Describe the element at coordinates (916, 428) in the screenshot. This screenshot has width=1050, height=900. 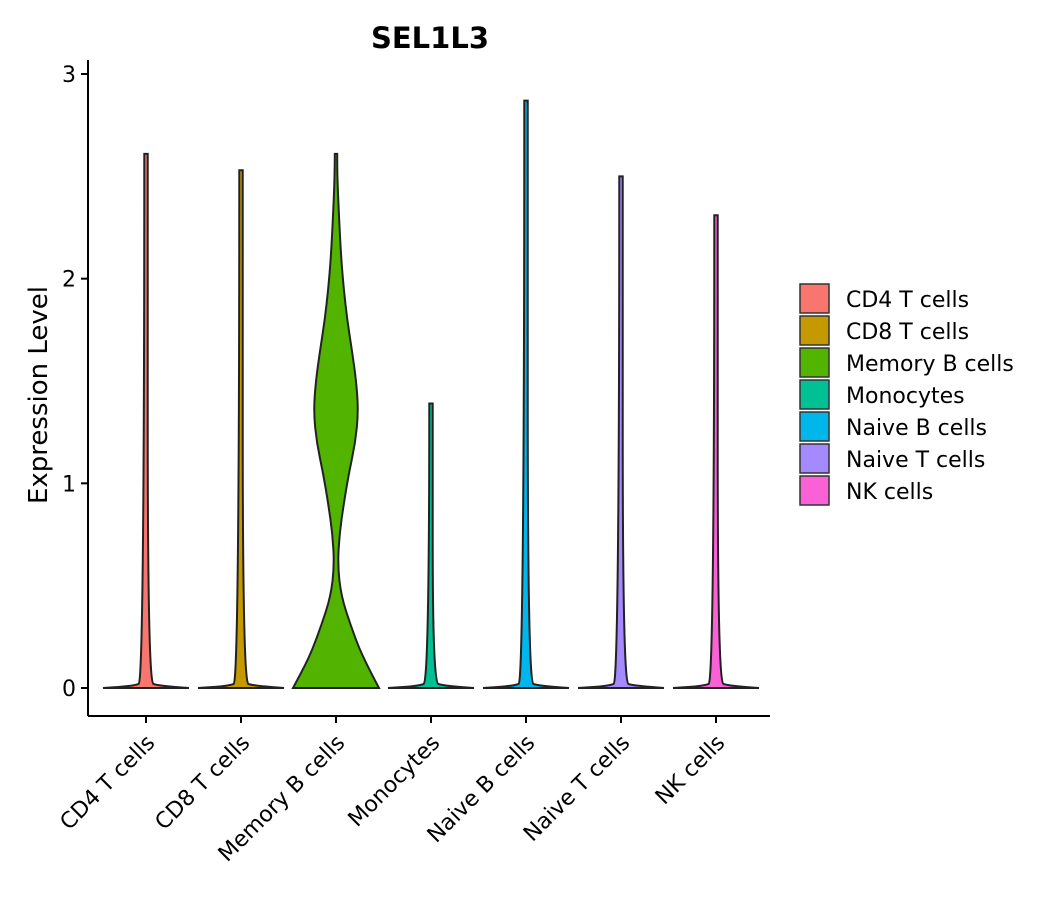
I see `legend-label: Naive B cells` at that location.